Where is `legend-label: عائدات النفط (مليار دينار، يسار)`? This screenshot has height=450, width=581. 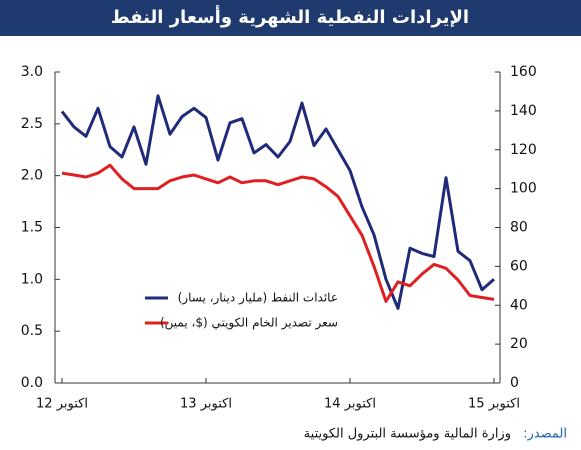 legend-label: عائدات النفط (مليار دينار، يسار) is located at coordinates (258, 298).